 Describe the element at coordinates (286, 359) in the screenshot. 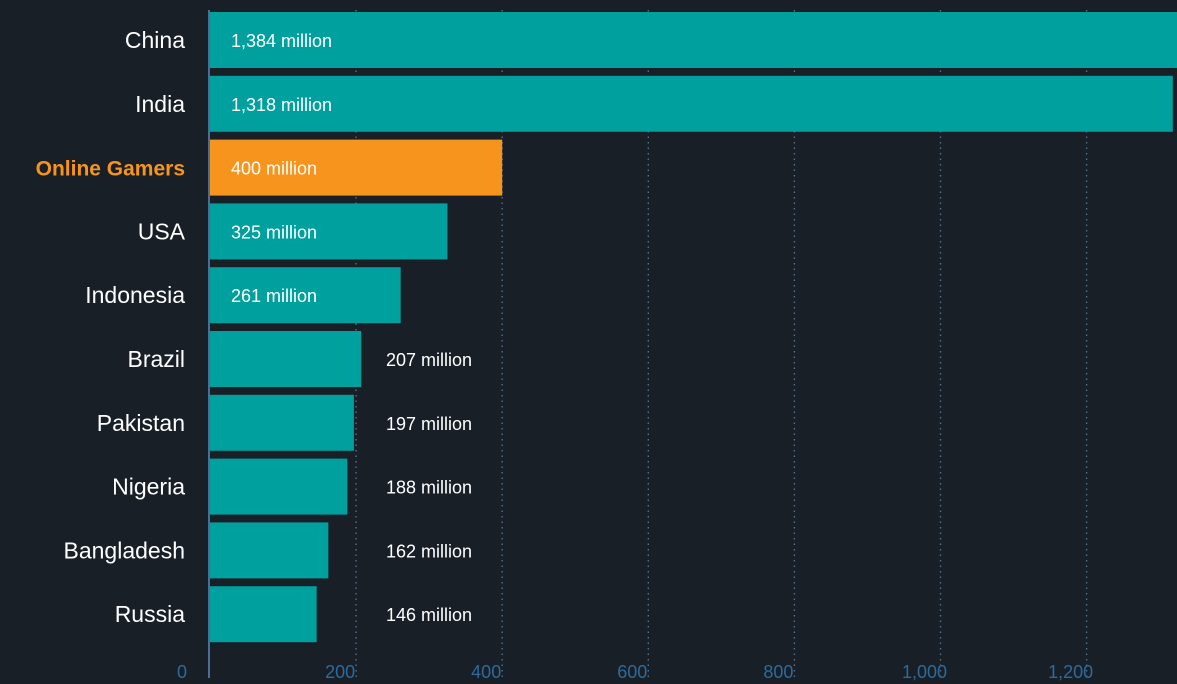

I see `bar-brazil` at that location.